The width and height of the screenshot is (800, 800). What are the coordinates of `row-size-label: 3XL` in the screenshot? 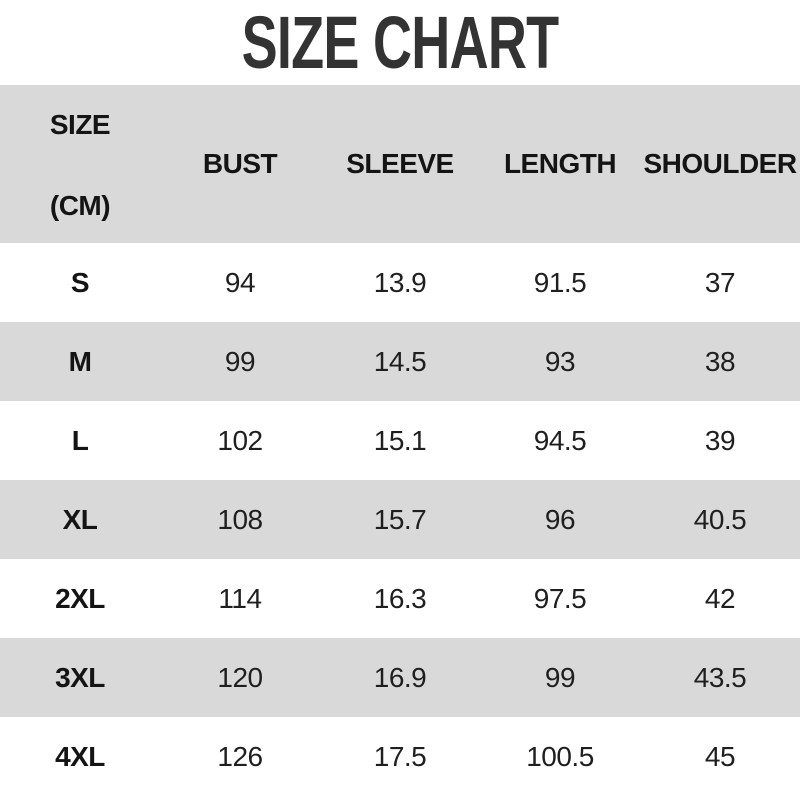 It's located at (80, 677).